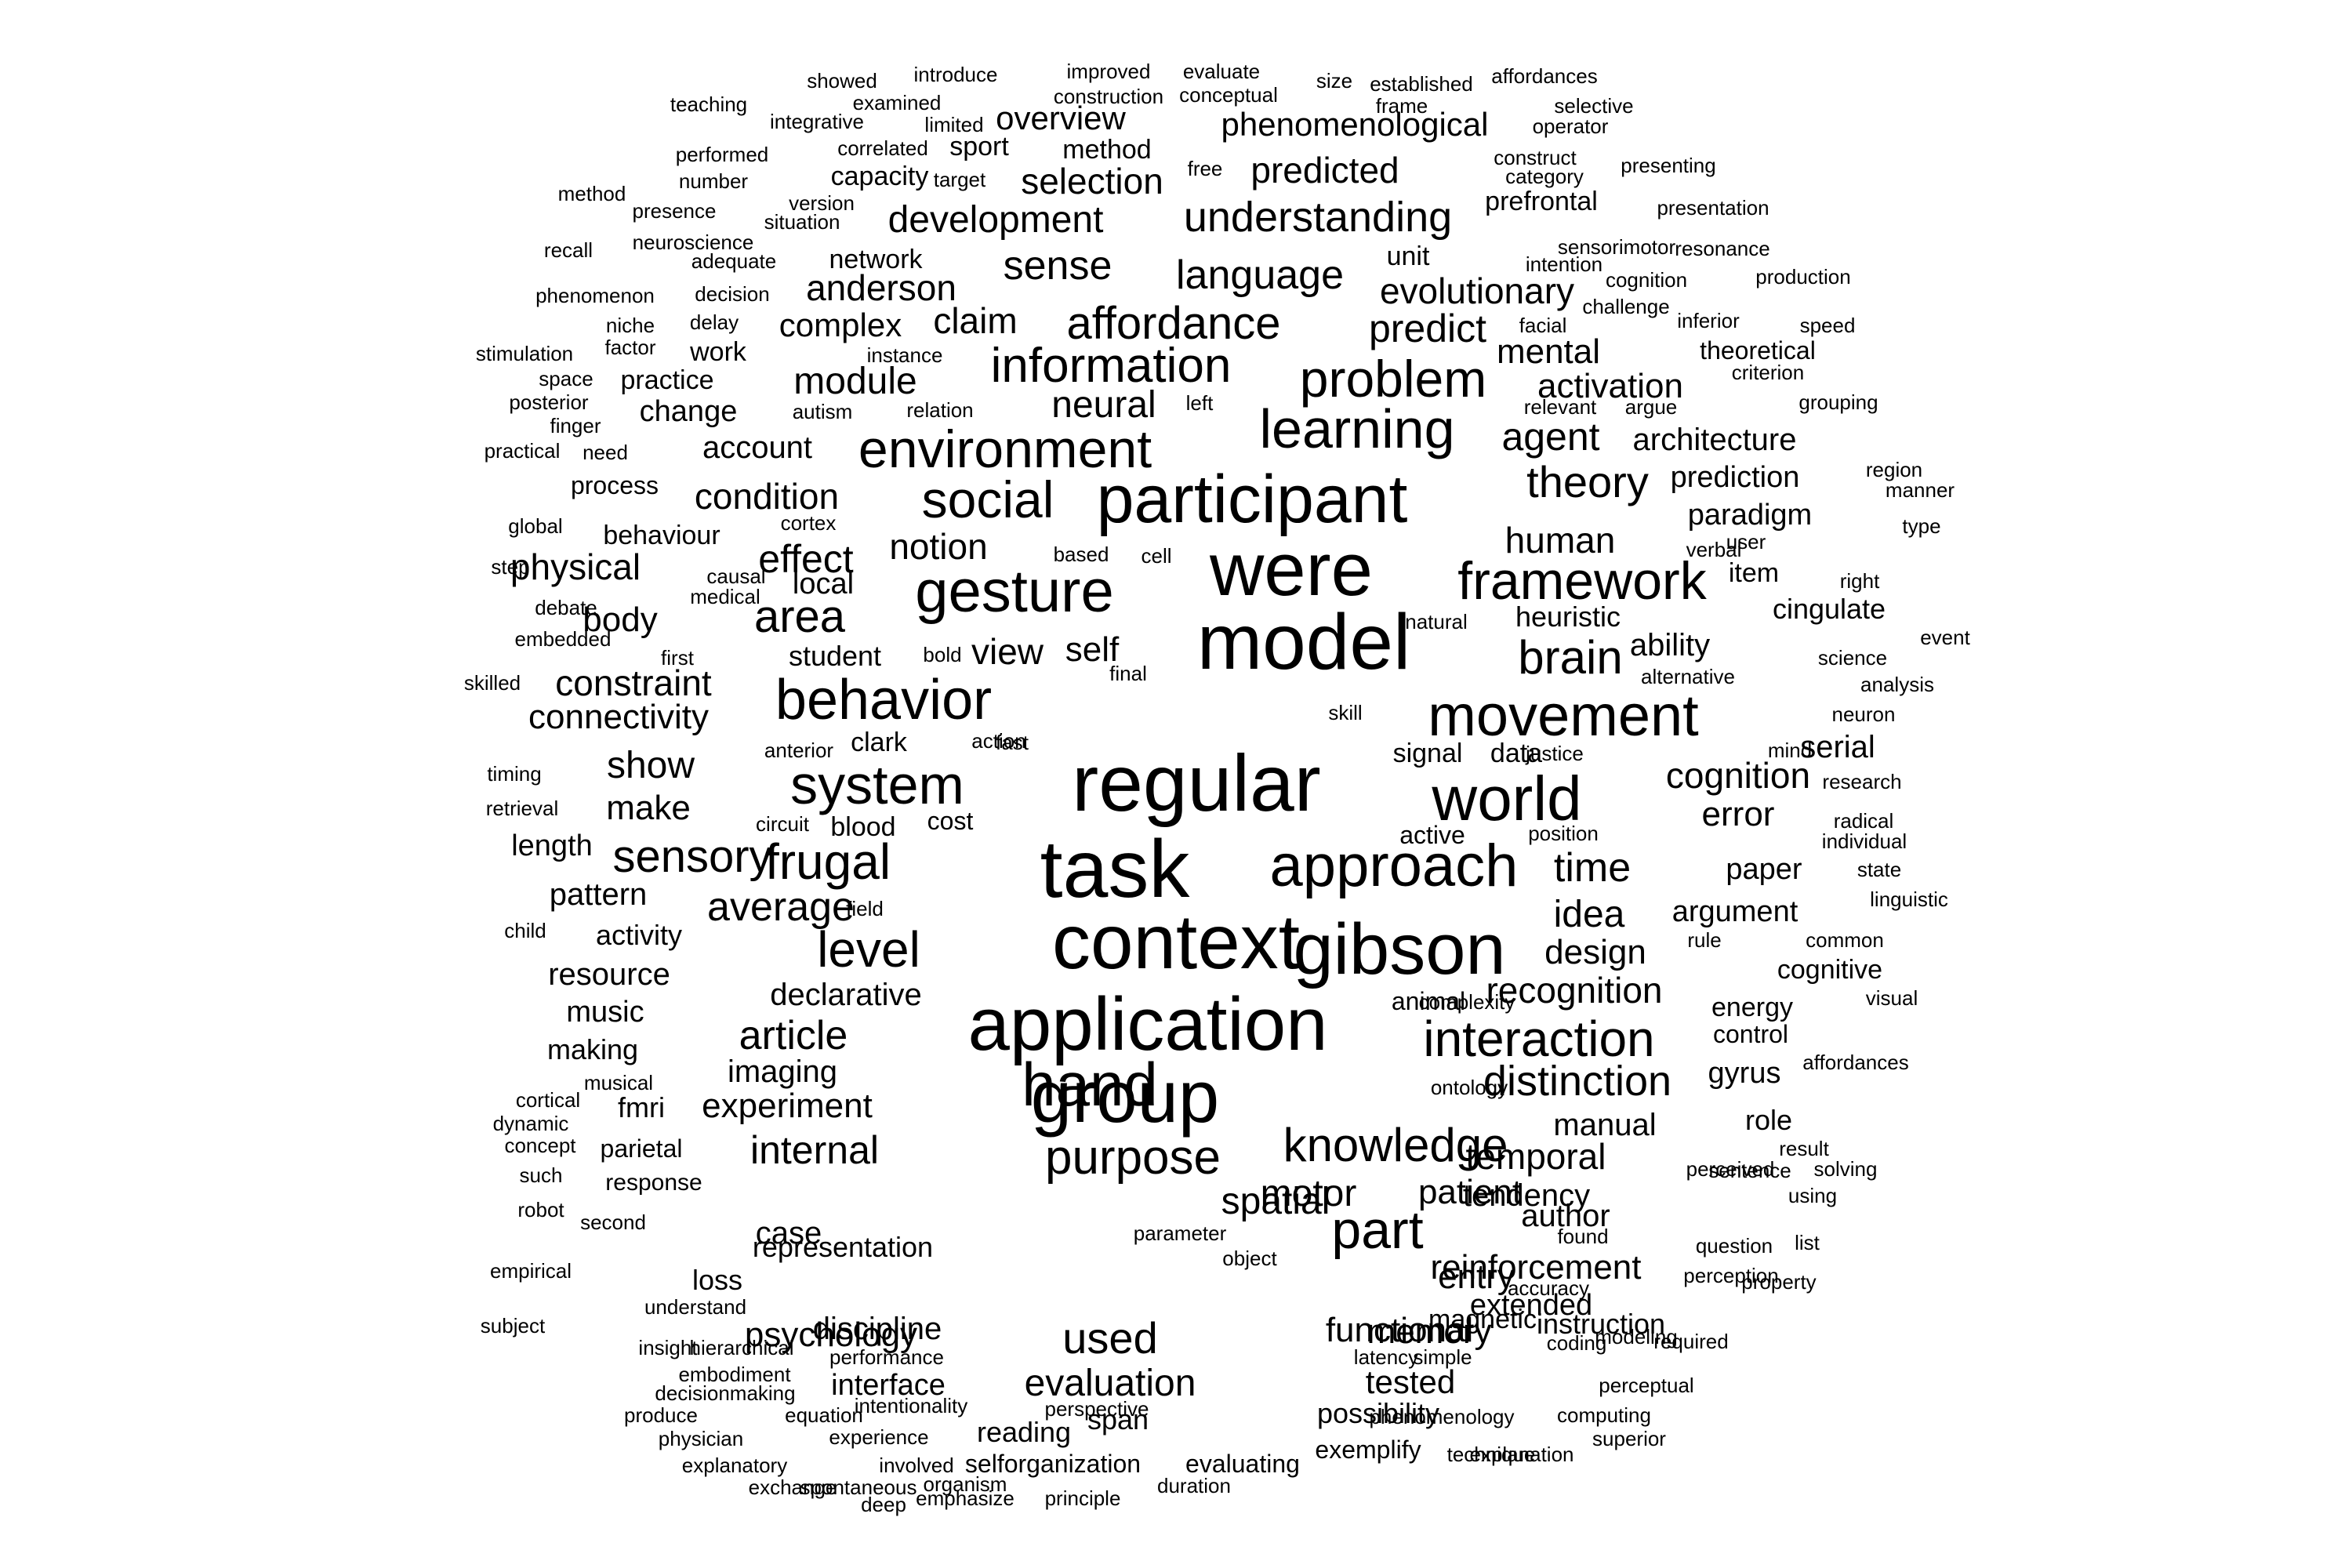 The image size is (2352, 1568). I want to click on cloud-word: psychology, so click(831, 1335).